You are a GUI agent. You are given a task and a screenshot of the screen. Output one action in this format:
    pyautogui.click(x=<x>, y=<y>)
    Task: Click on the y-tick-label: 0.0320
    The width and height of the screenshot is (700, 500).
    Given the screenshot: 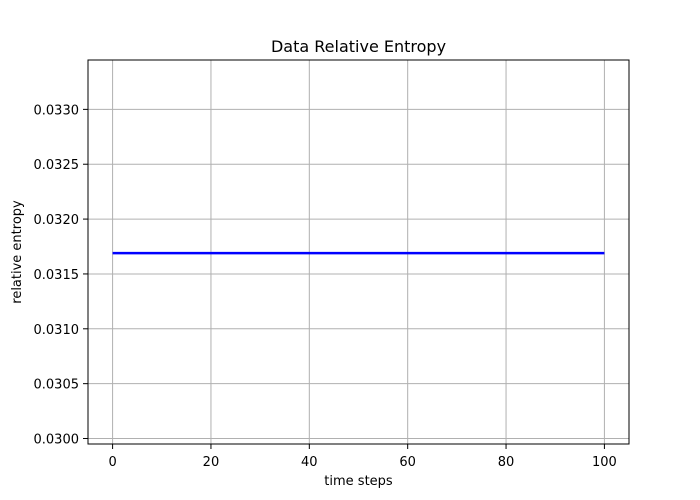 What is the action you would take?
    pyautogui.click(x=57, y=220)
    